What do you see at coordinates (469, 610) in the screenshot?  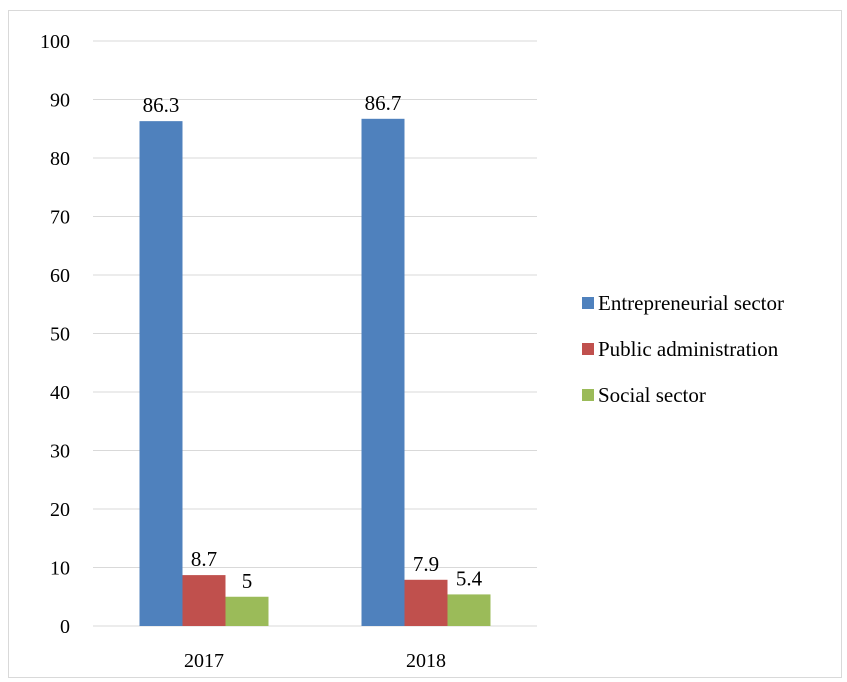 I see `bar-social-sector-2018` at bounding box center [469, 610].